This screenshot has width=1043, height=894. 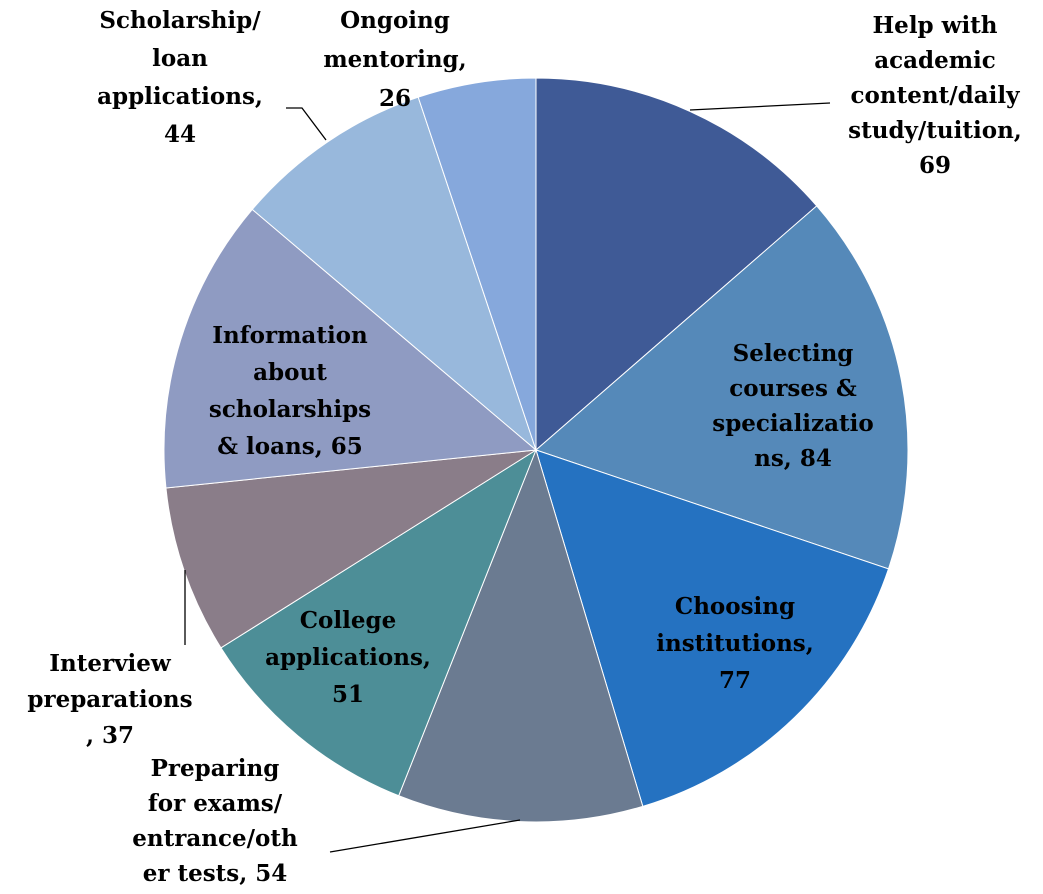 I want to click on data-label: Interview, so click(x=110, y=663).